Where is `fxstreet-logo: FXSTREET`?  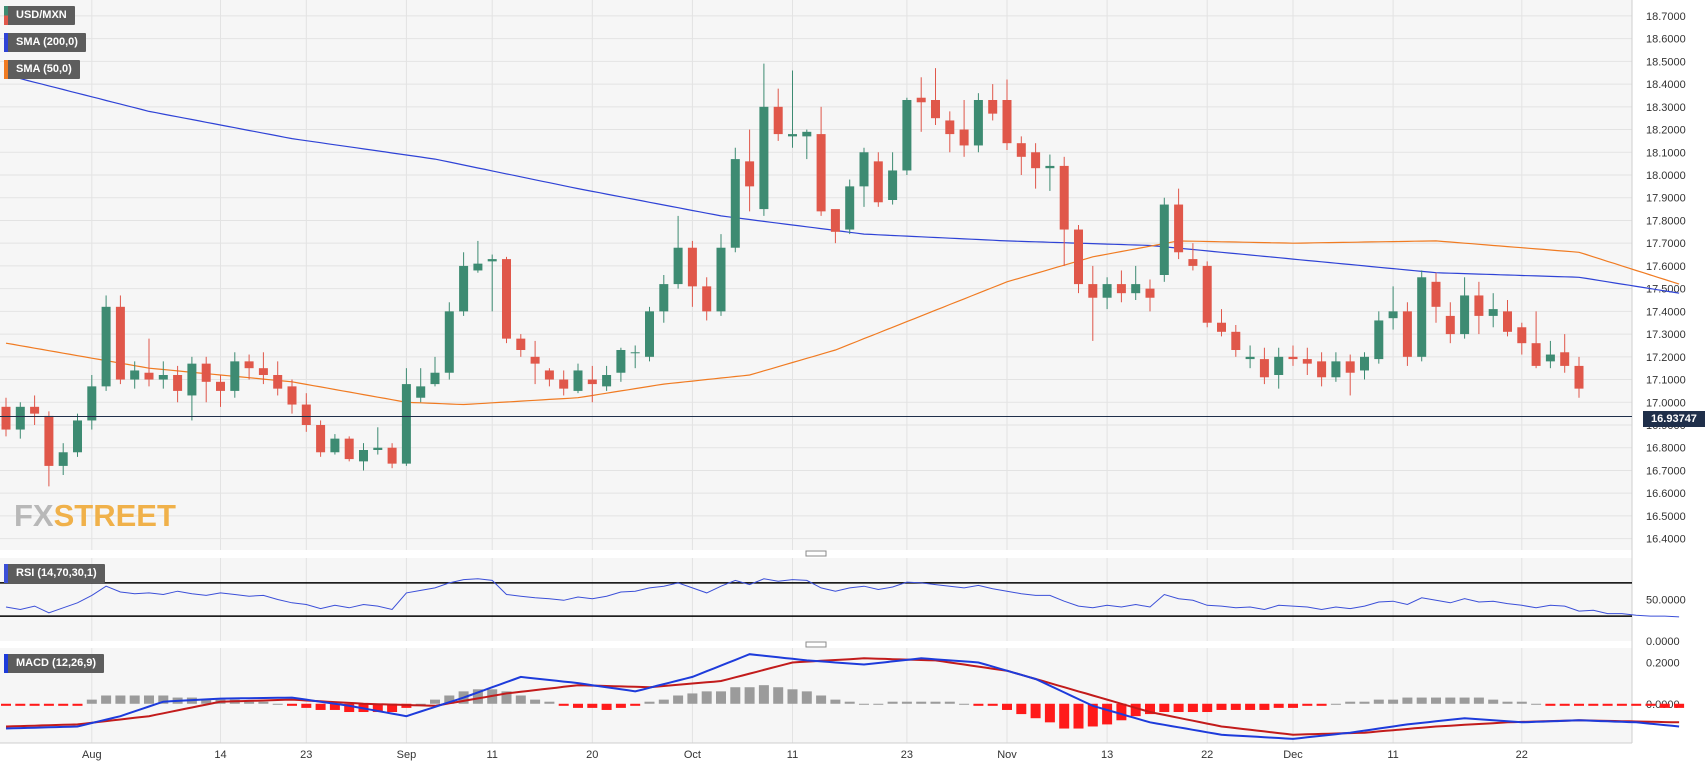
fxstreet-logo: FXSTREET is located at coordinates (95, 516).